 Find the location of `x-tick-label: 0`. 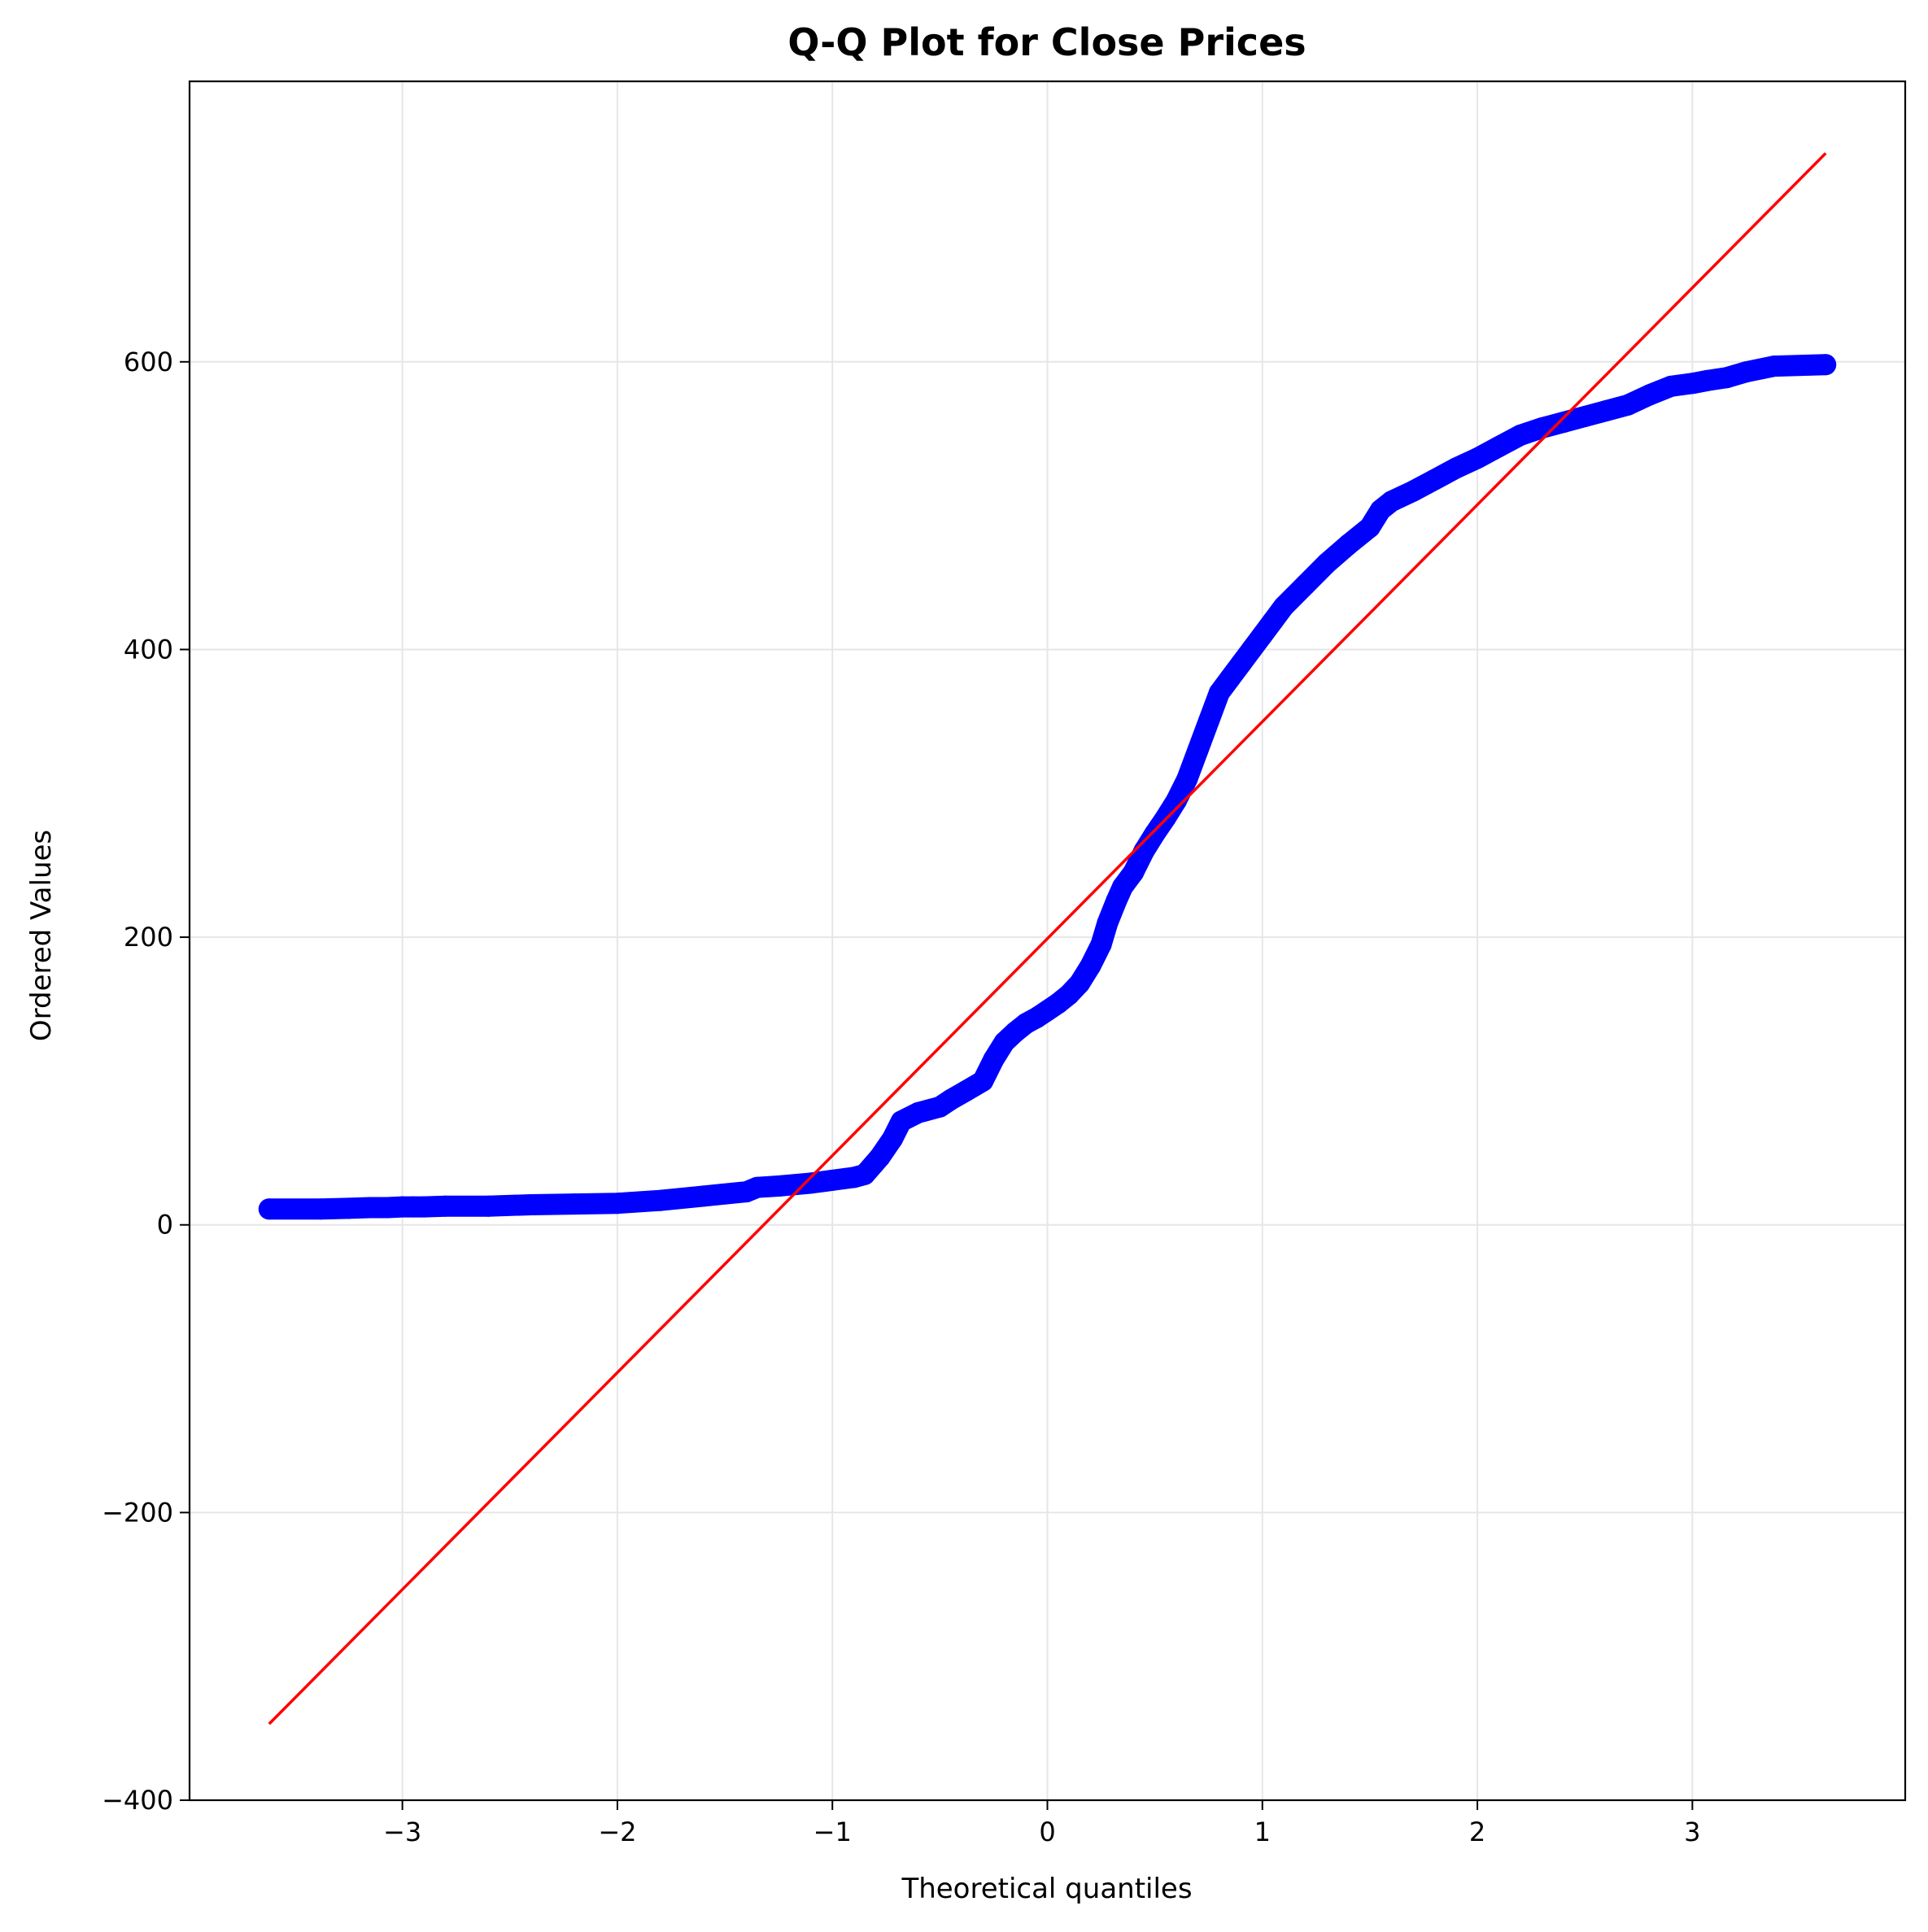

x-tick-label: 0 is located at coordinates (1047, 1832).